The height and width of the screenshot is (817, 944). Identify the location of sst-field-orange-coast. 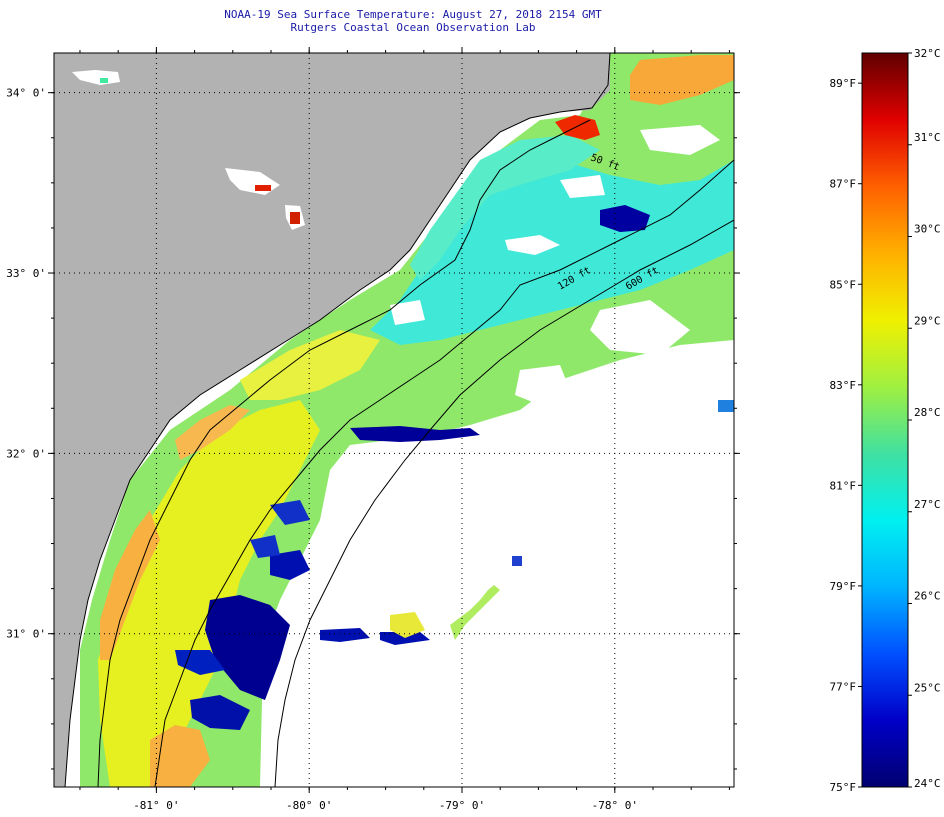
(130, 585).